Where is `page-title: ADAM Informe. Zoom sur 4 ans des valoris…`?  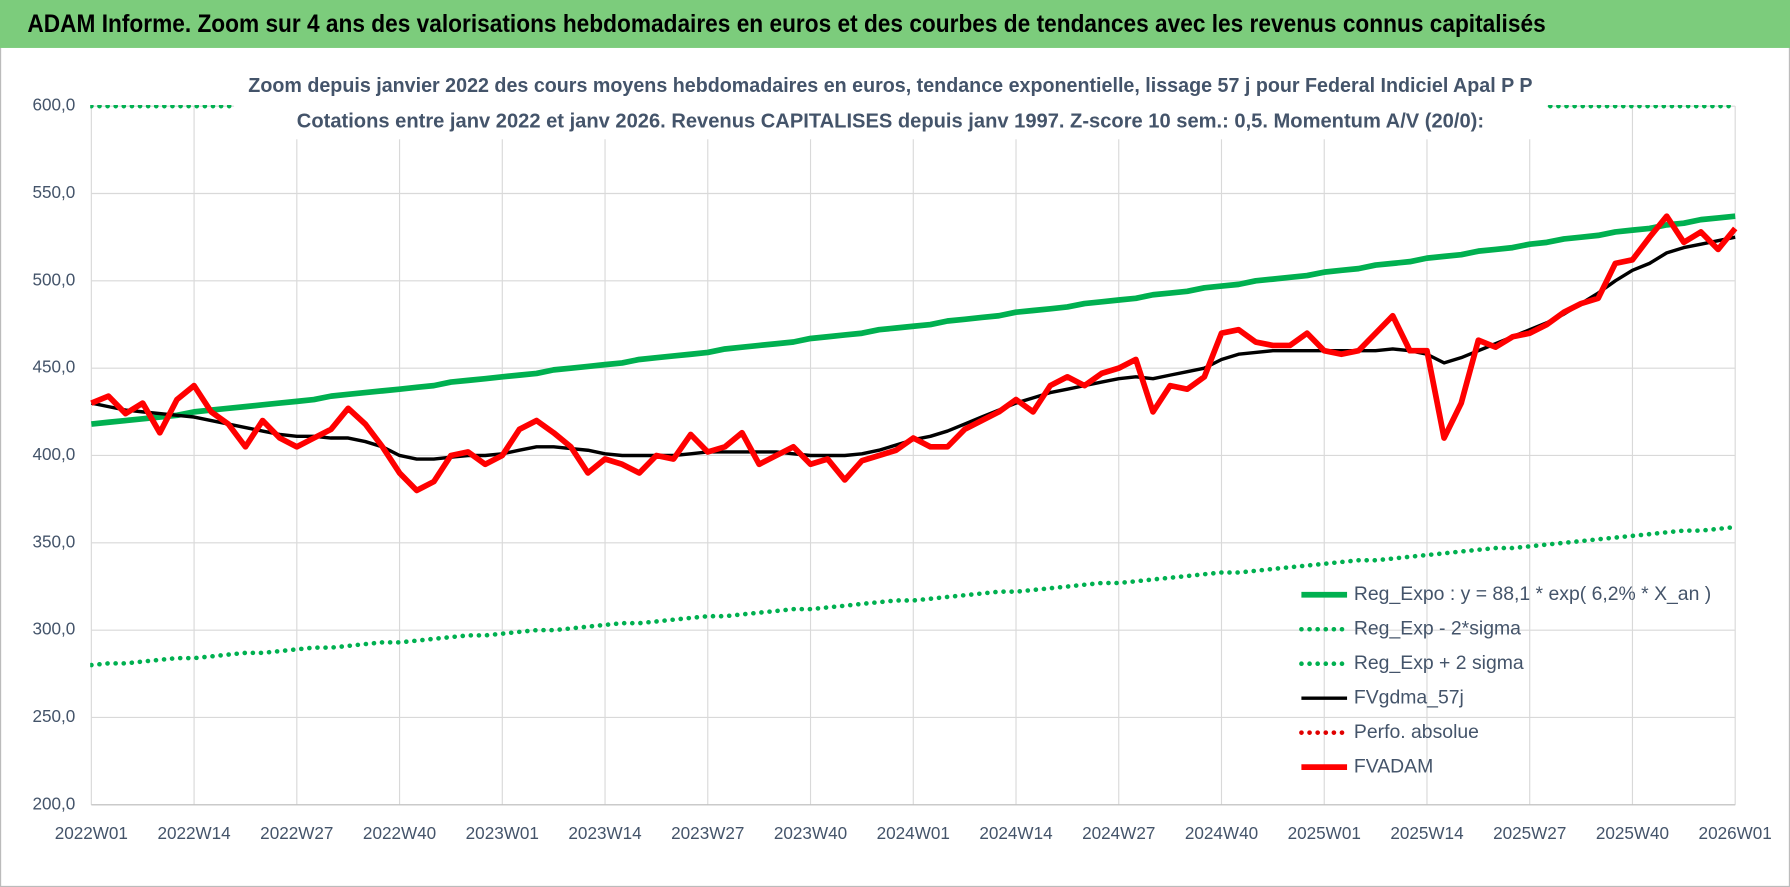
page-title: ADAM Informe. Zoom sur 4 ans des valoris… is located at coordinates (786, 24).